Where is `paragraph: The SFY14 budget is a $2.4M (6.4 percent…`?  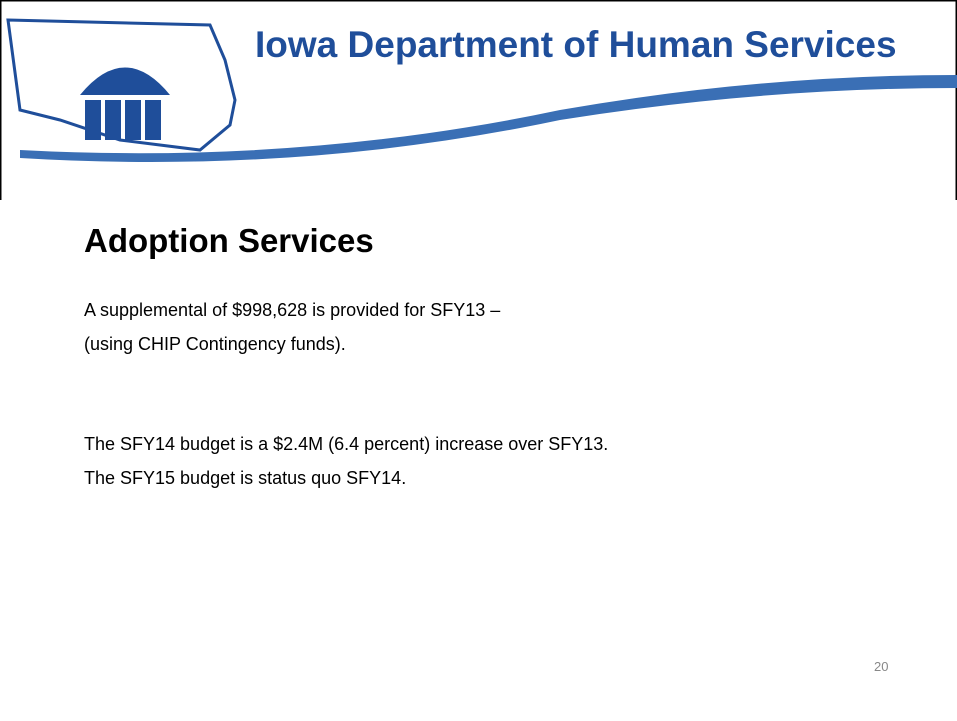
paragraph: The SFY14 budget is a $2.4M (6.4 percent… is located at coordinates (346, 444).